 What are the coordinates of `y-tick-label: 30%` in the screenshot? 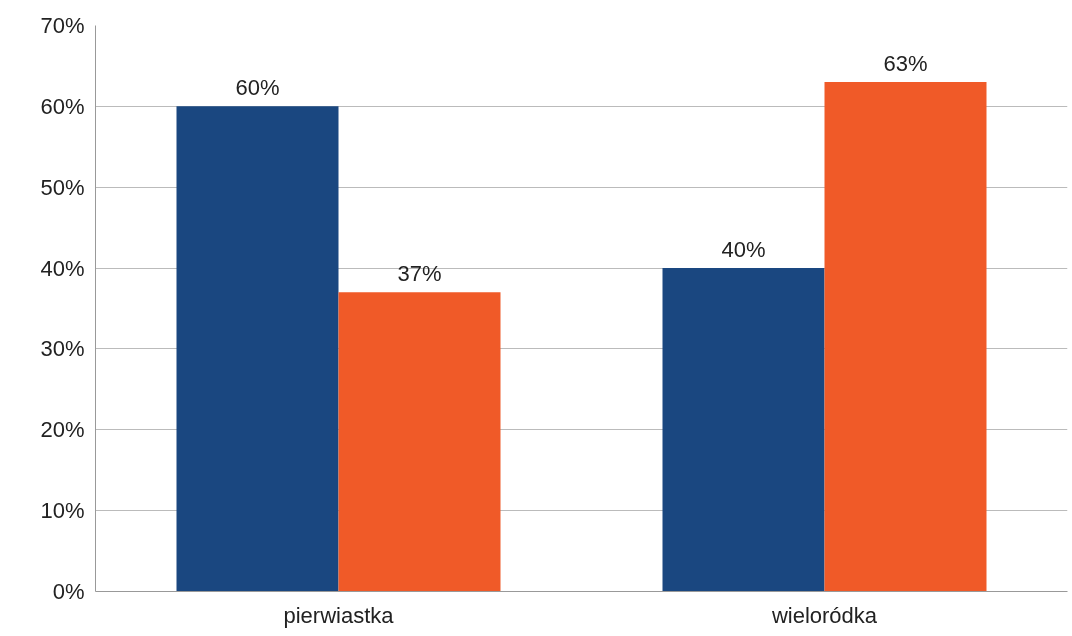 It's located at (62, 349).